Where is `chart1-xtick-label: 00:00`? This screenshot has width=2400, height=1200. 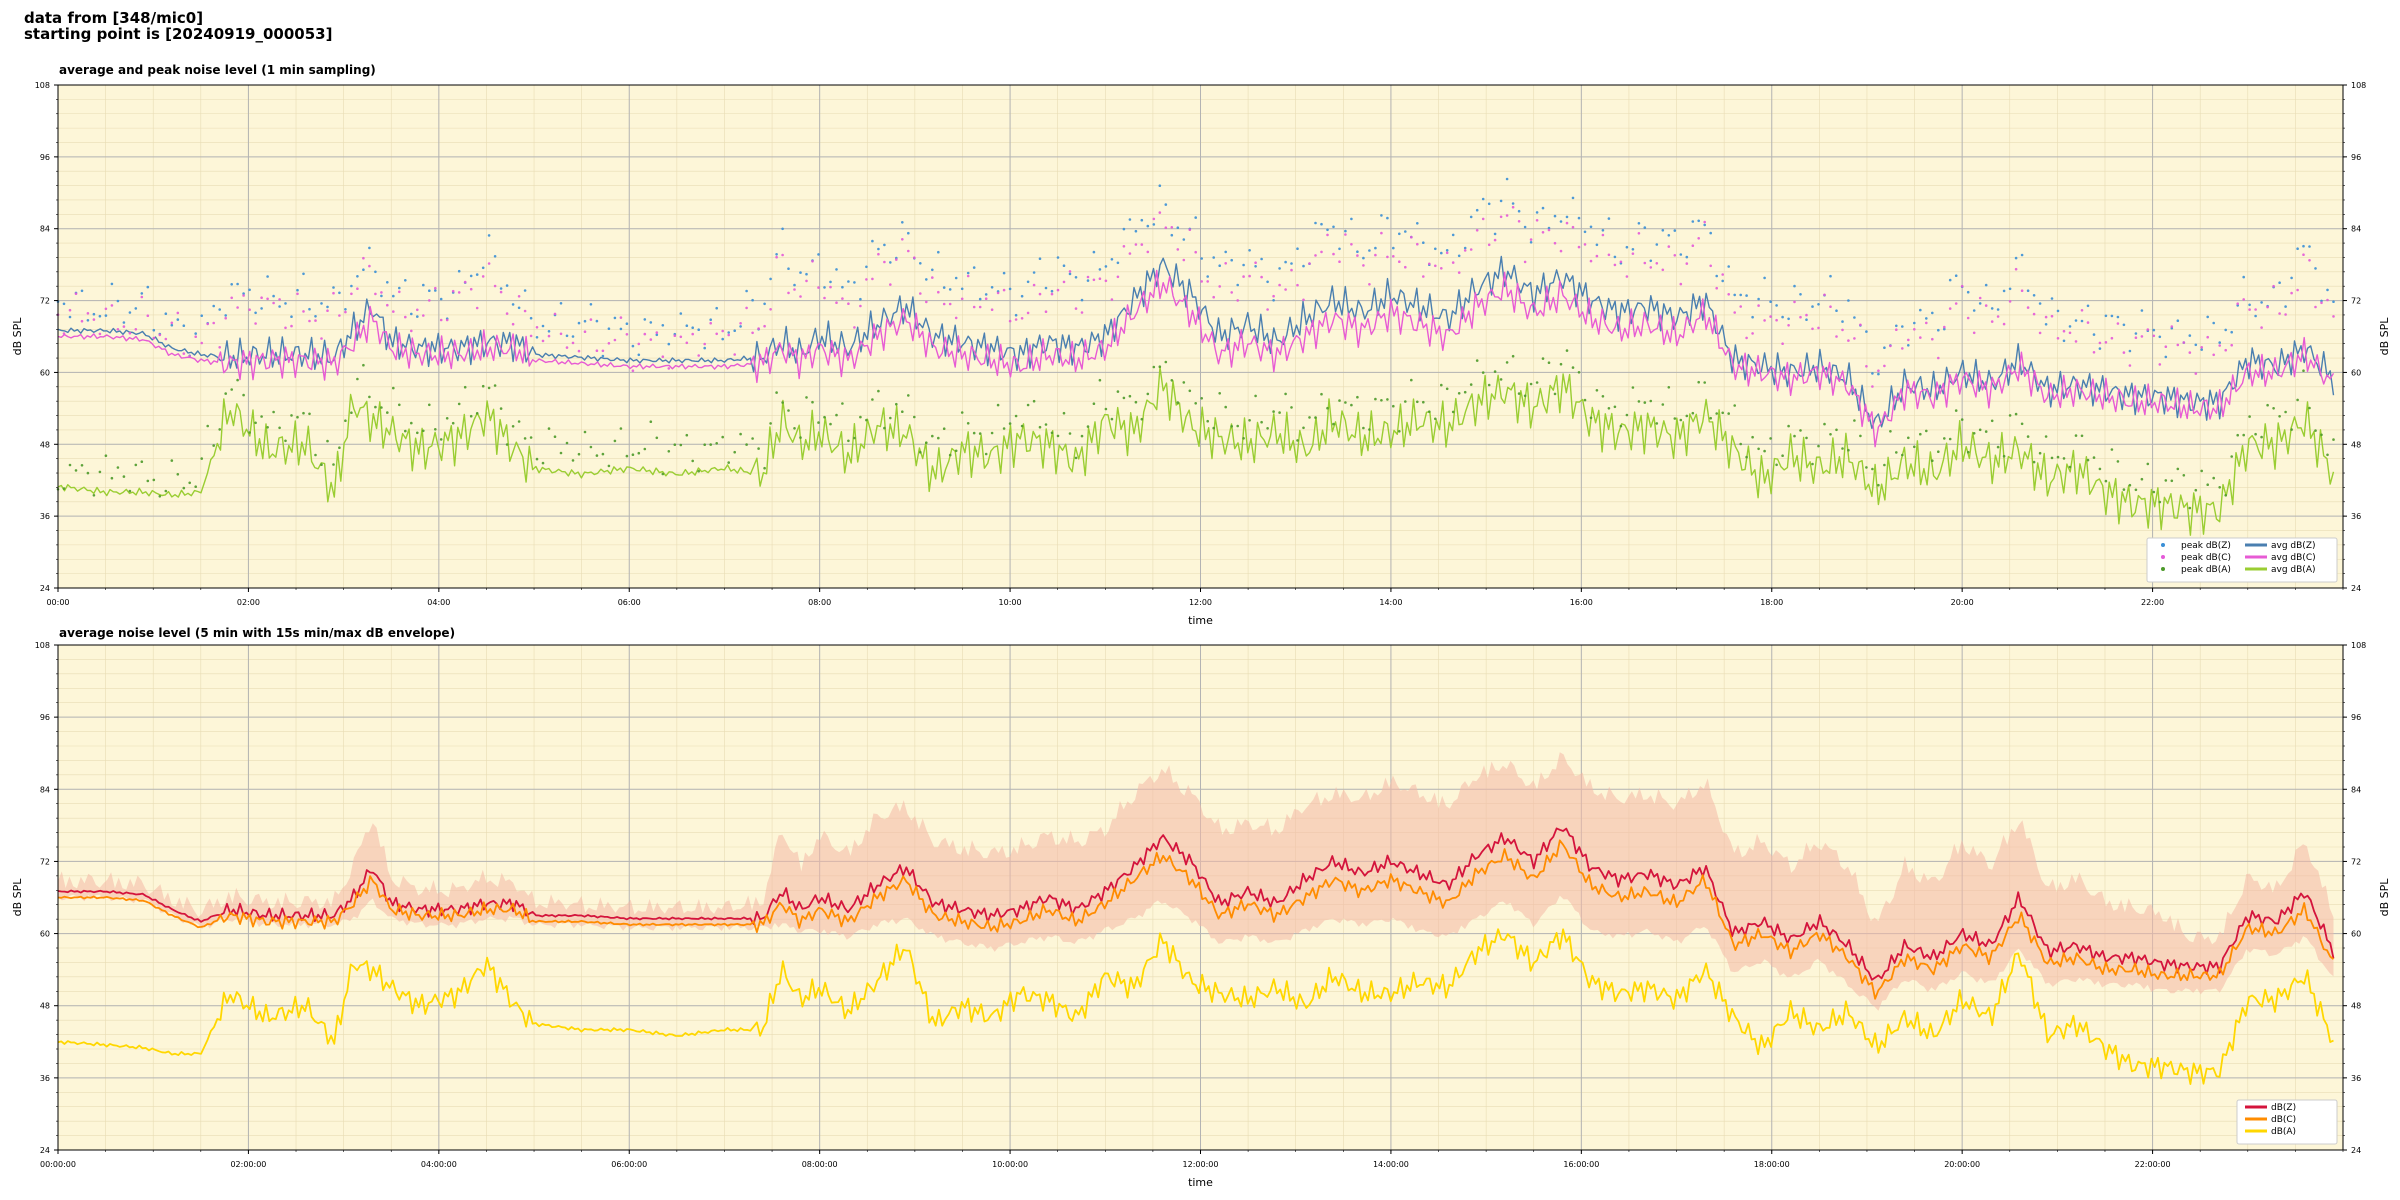 chart1-xtick-label: 00:00 is located at coordinates (57, 602).